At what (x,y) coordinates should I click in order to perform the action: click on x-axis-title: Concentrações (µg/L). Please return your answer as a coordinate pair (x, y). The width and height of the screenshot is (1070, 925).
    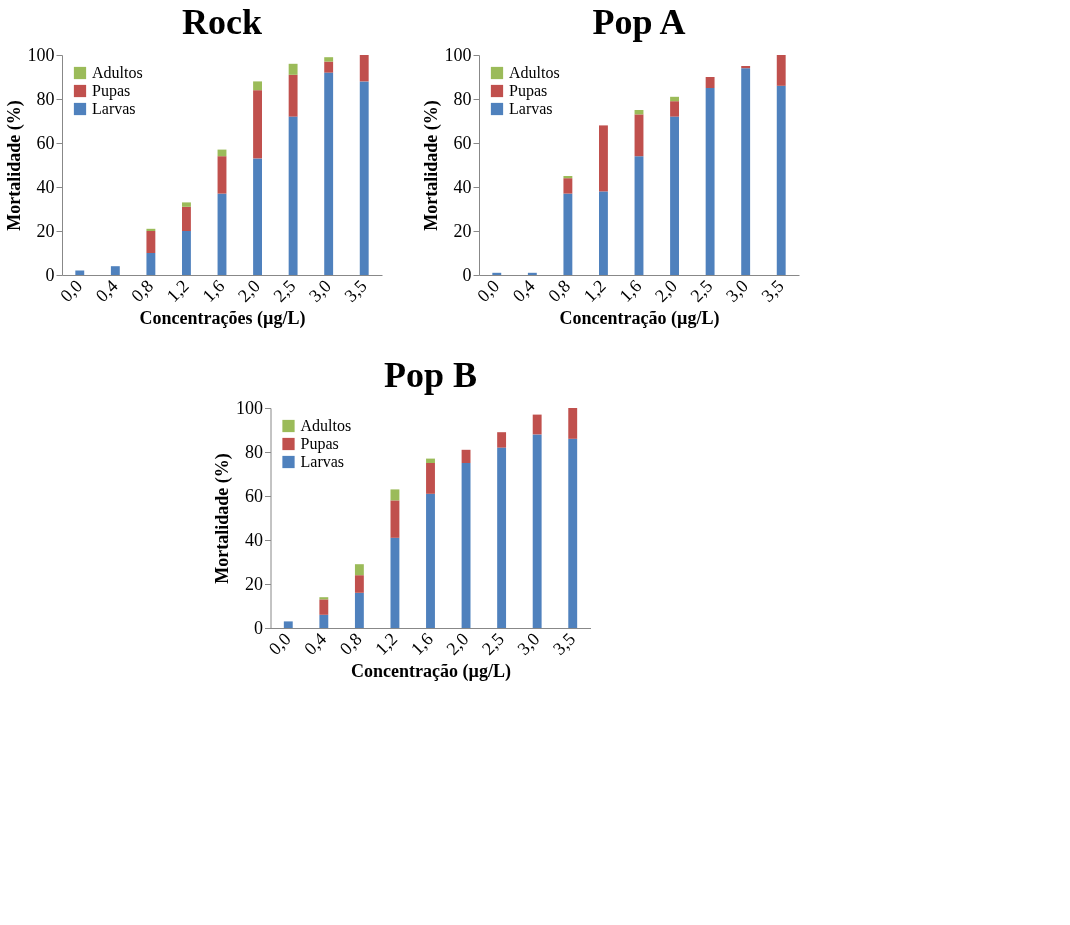
    Looking at the image, I should click on (222, 318).